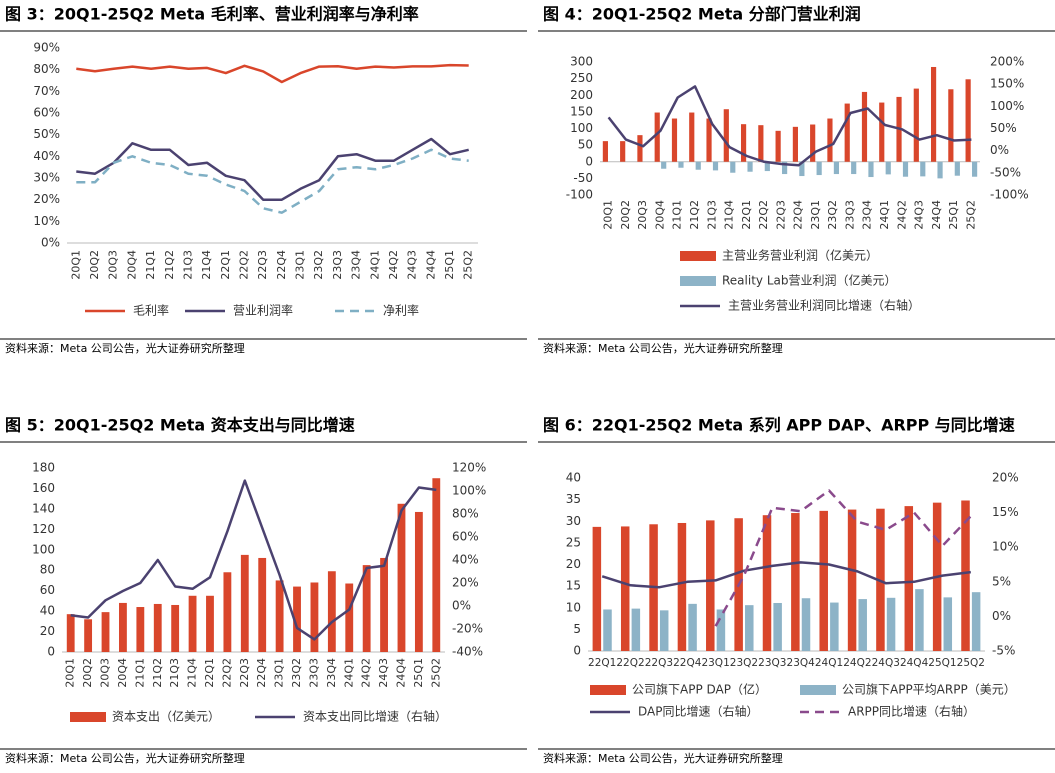 The height and width of the screenshot is (773, 1055). I want to click on y-tick-label: 120, so click(43, 529).